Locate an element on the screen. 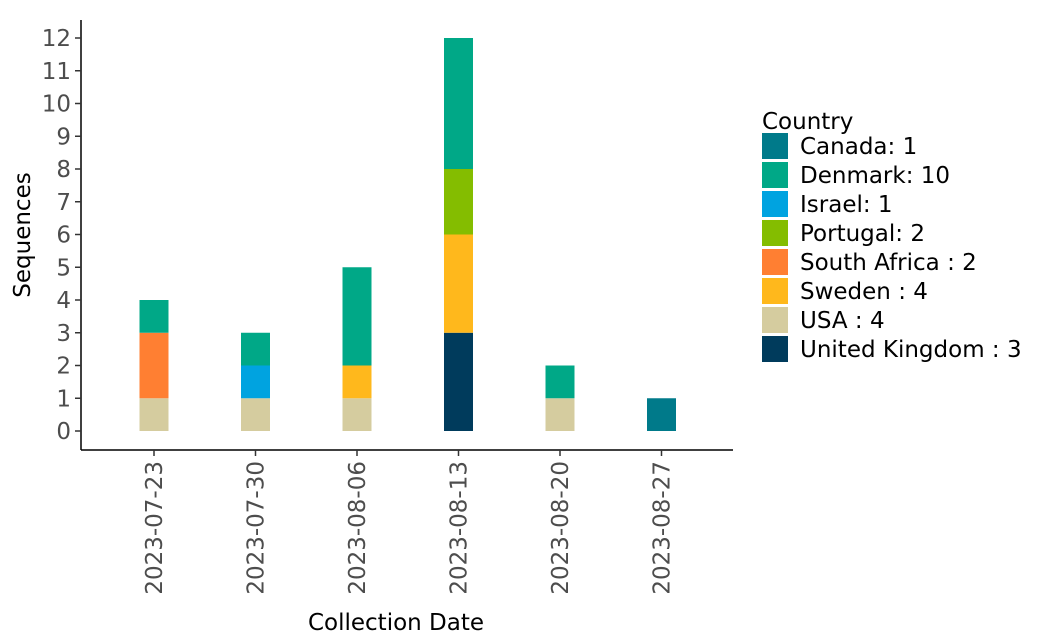  x-tick-label: 2023-08-27 is located at coordinates (663, 528).